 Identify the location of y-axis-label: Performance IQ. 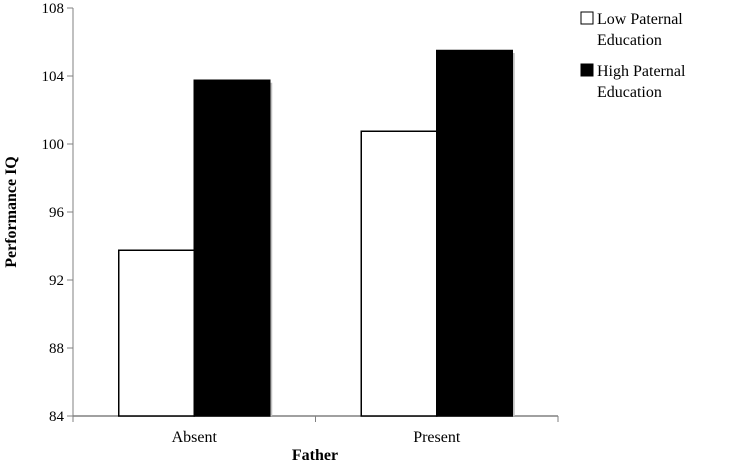
(11, 212).